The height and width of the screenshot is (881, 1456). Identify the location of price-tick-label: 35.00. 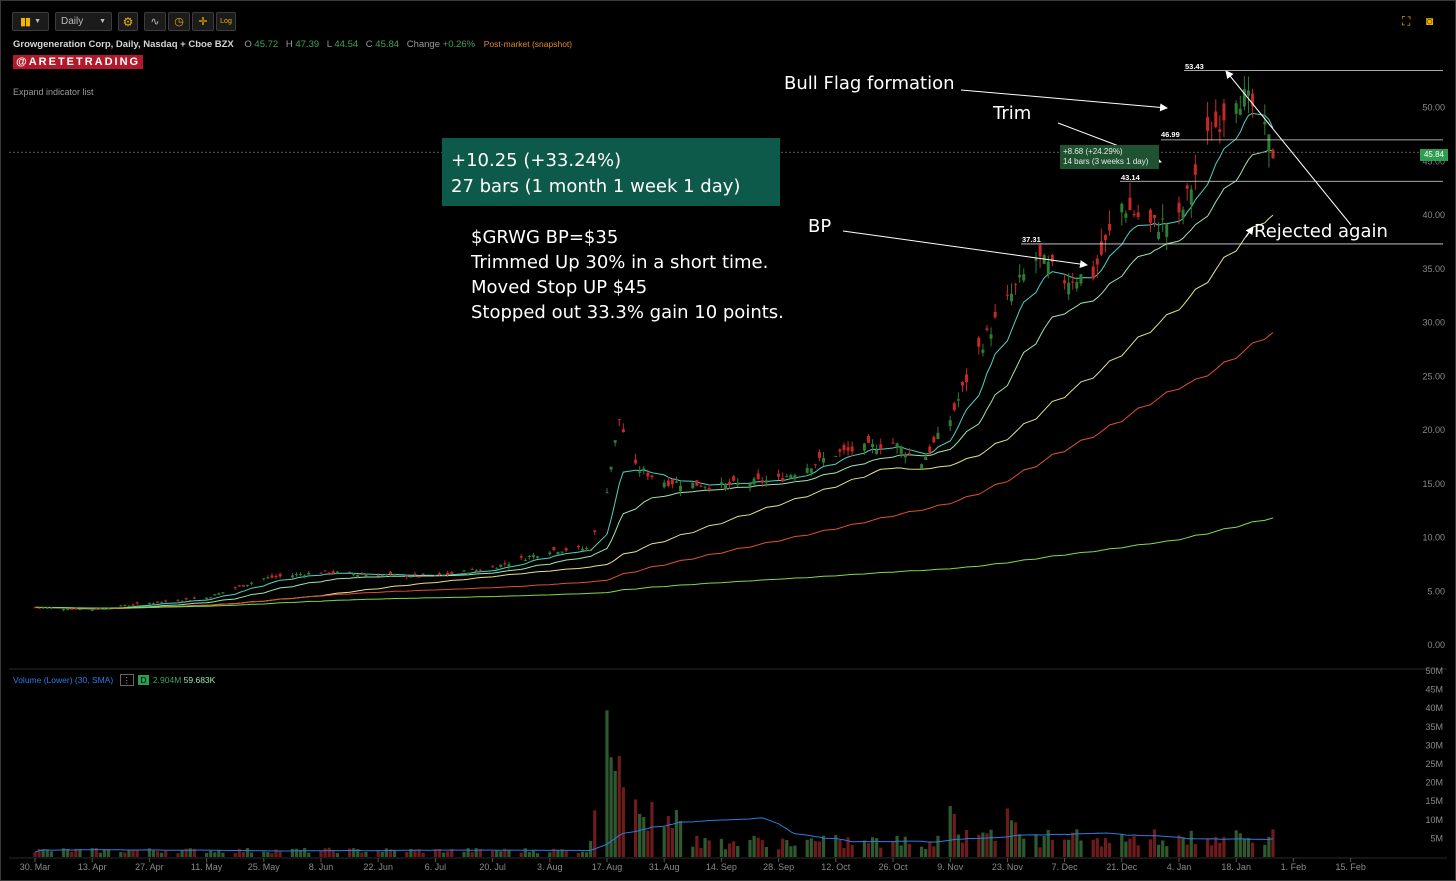
(1433, 269).